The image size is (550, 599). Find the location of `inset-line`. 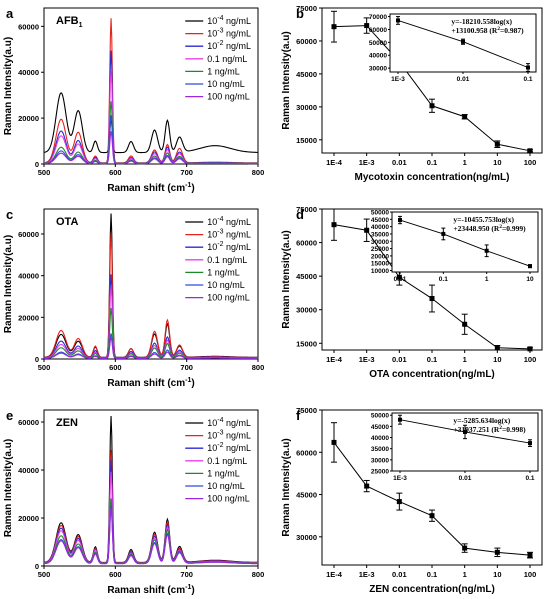

inset-line is located at coordinates (465, 243).